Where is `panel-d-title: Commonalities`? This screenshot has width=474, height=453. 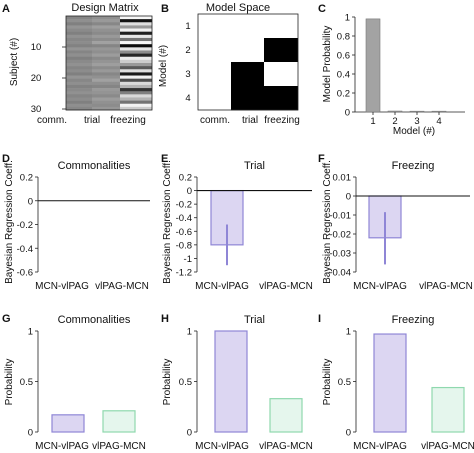 panel-d-title: Commonalities is located at coordinates (94, 166).